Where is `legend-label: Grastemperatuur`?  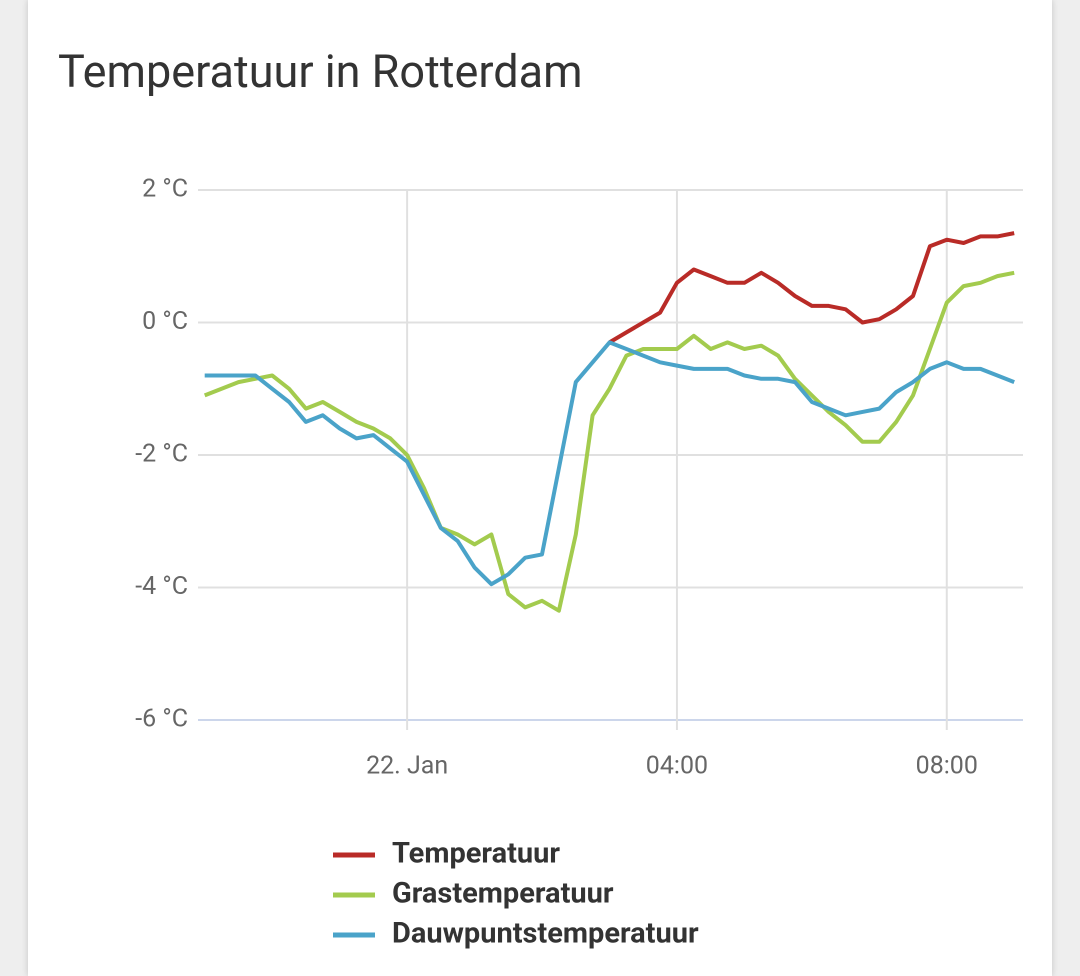 legend-label: Grastemperatuur is located at coordinates (503, 894).